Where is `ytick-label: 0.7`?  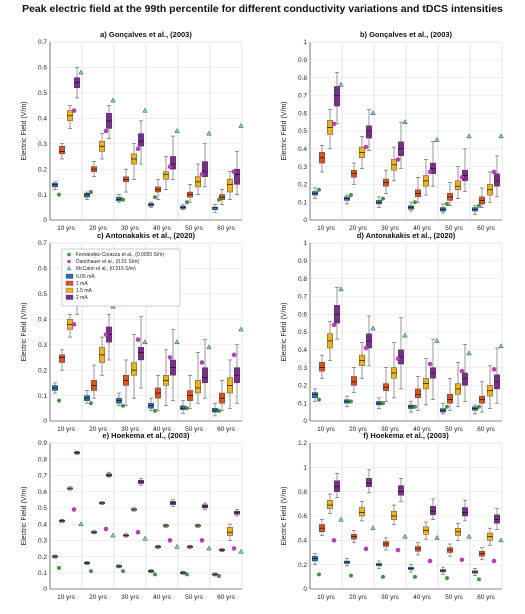
ytick-label: 0.7 is located at coordinates (42, 476).